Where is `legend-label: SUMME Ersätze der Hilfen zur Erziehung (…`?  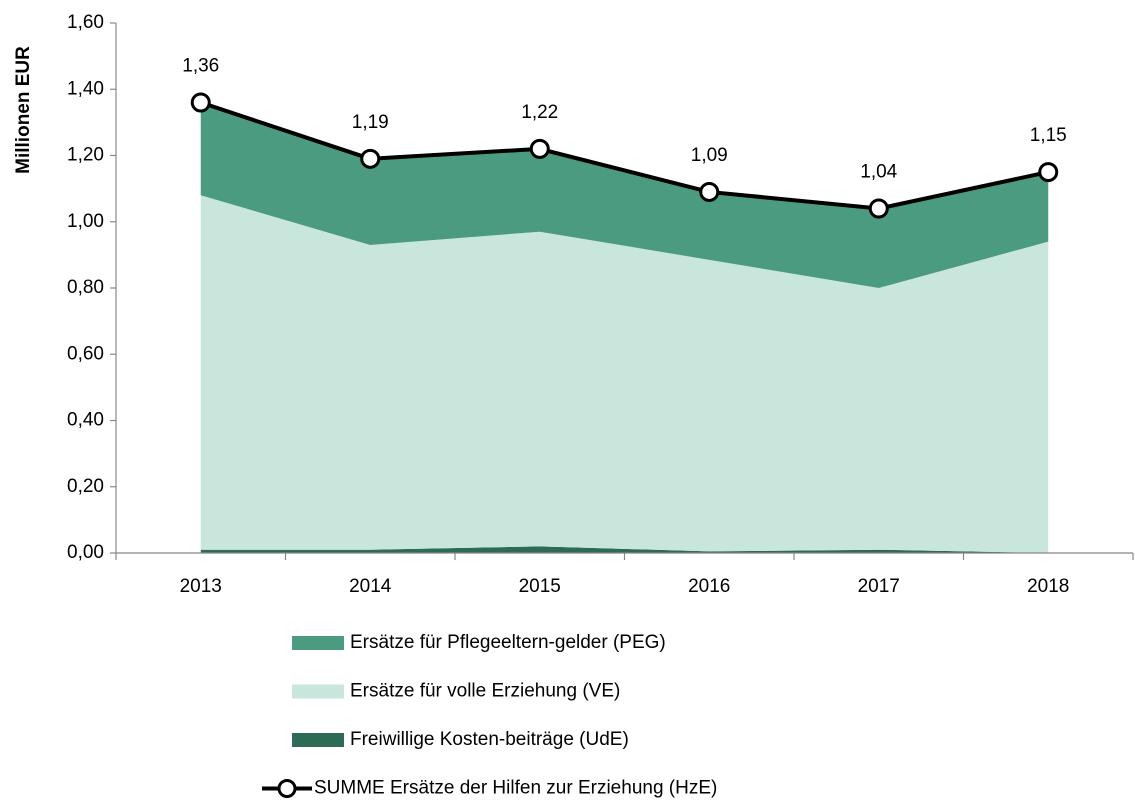
legend-label: SUMME Ersätze der Hilfen zur Erziehung (… is located at coordinates (515, 788).